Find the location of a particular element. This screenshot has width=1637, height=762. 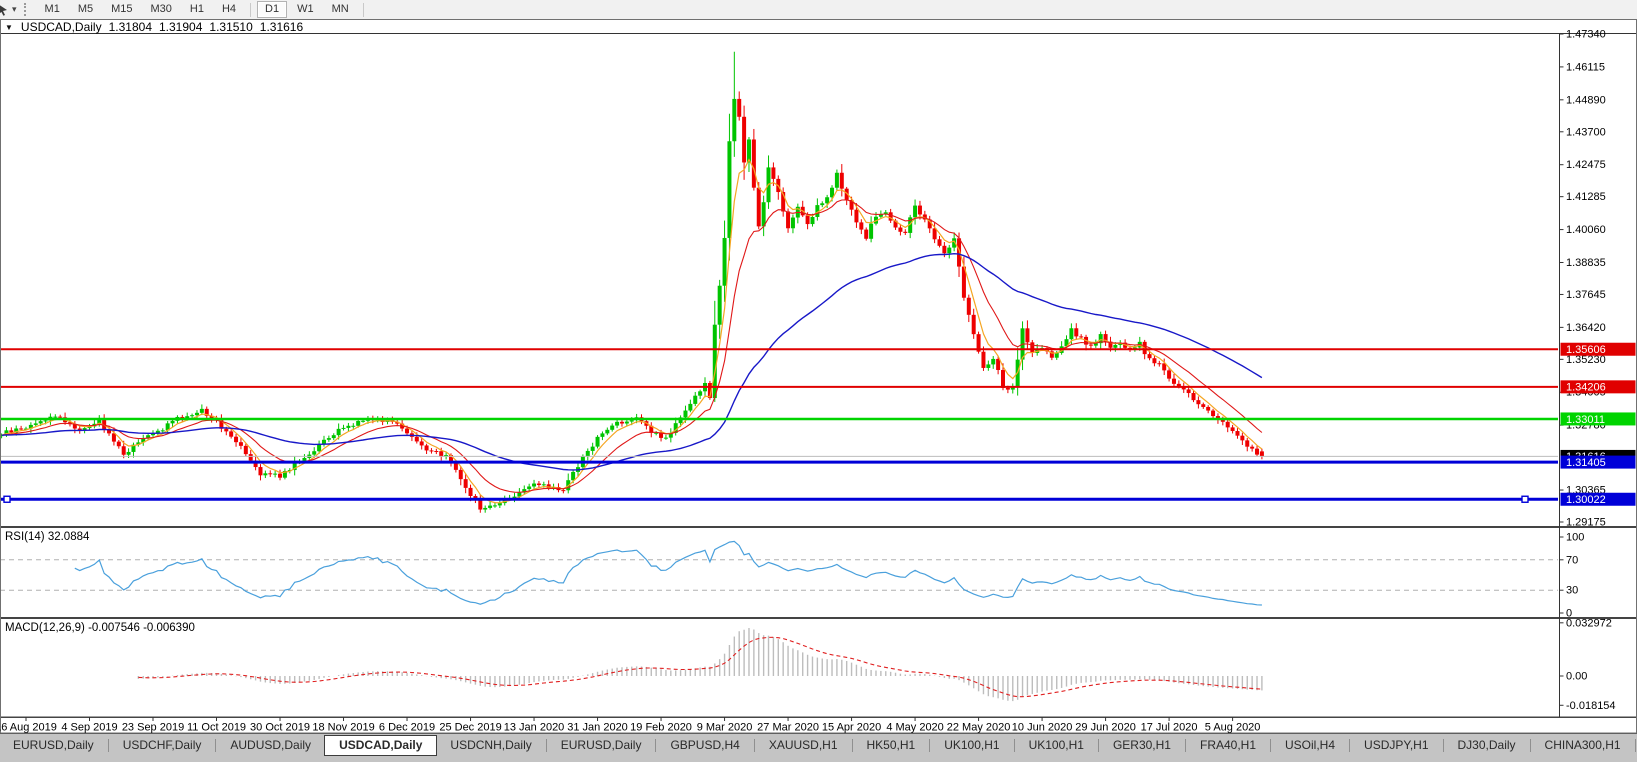

ohlc-open: 1.31804 is located at coordinates (130, 27).